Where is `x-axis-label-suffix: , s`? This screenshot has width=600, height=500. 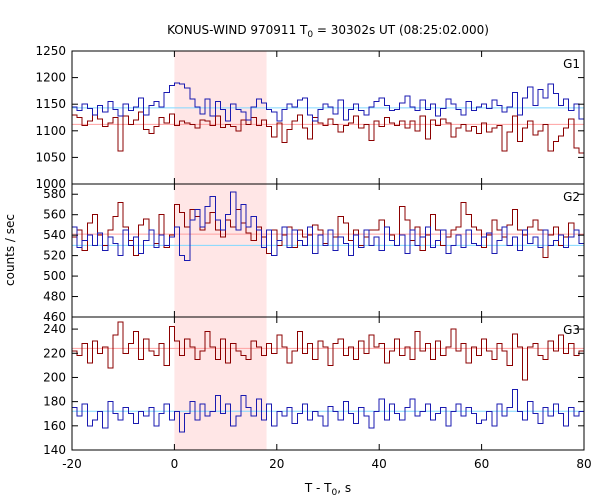 x-axis-label-suffix: , s is located at coordinates (344, 488).